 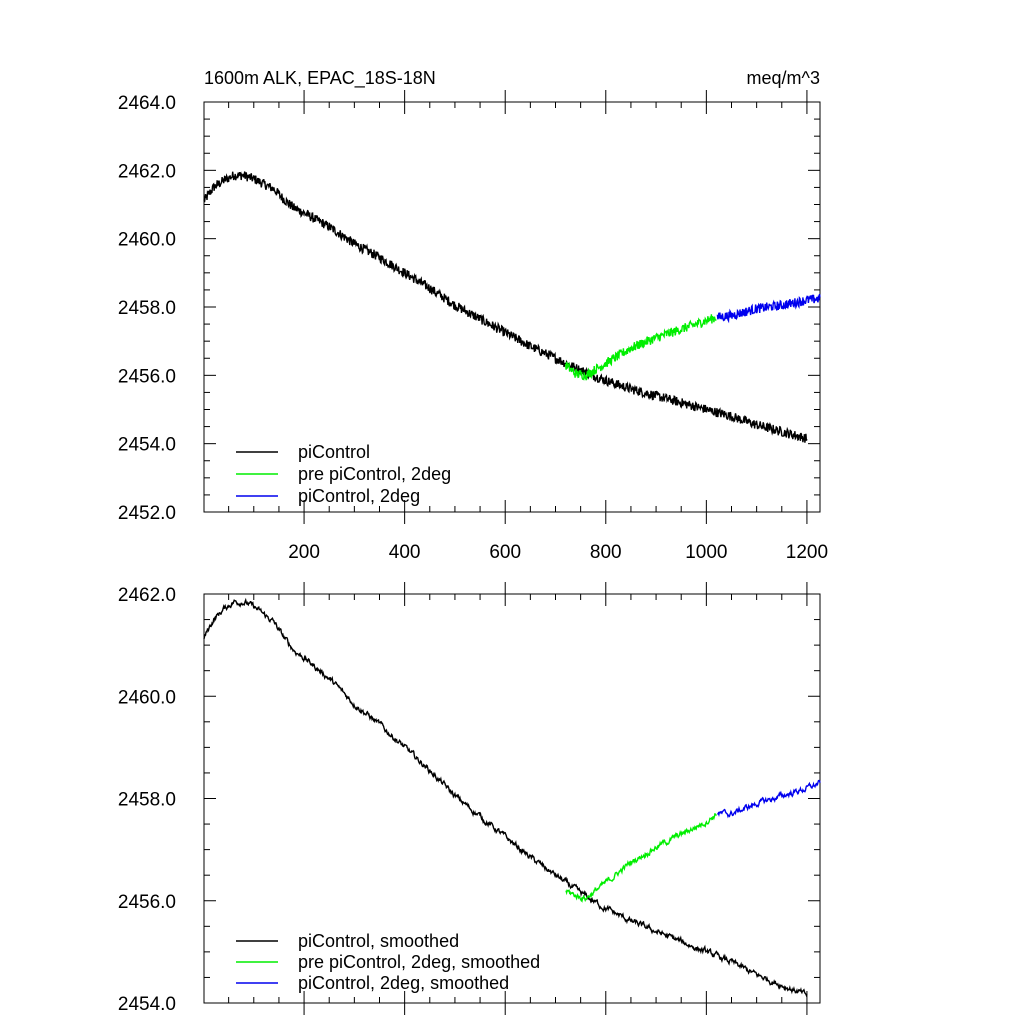 What do you see at coordinates (706, 552) in the screenshot?
I see `x-tick-label: 1000` at bounding box center [706, 552].